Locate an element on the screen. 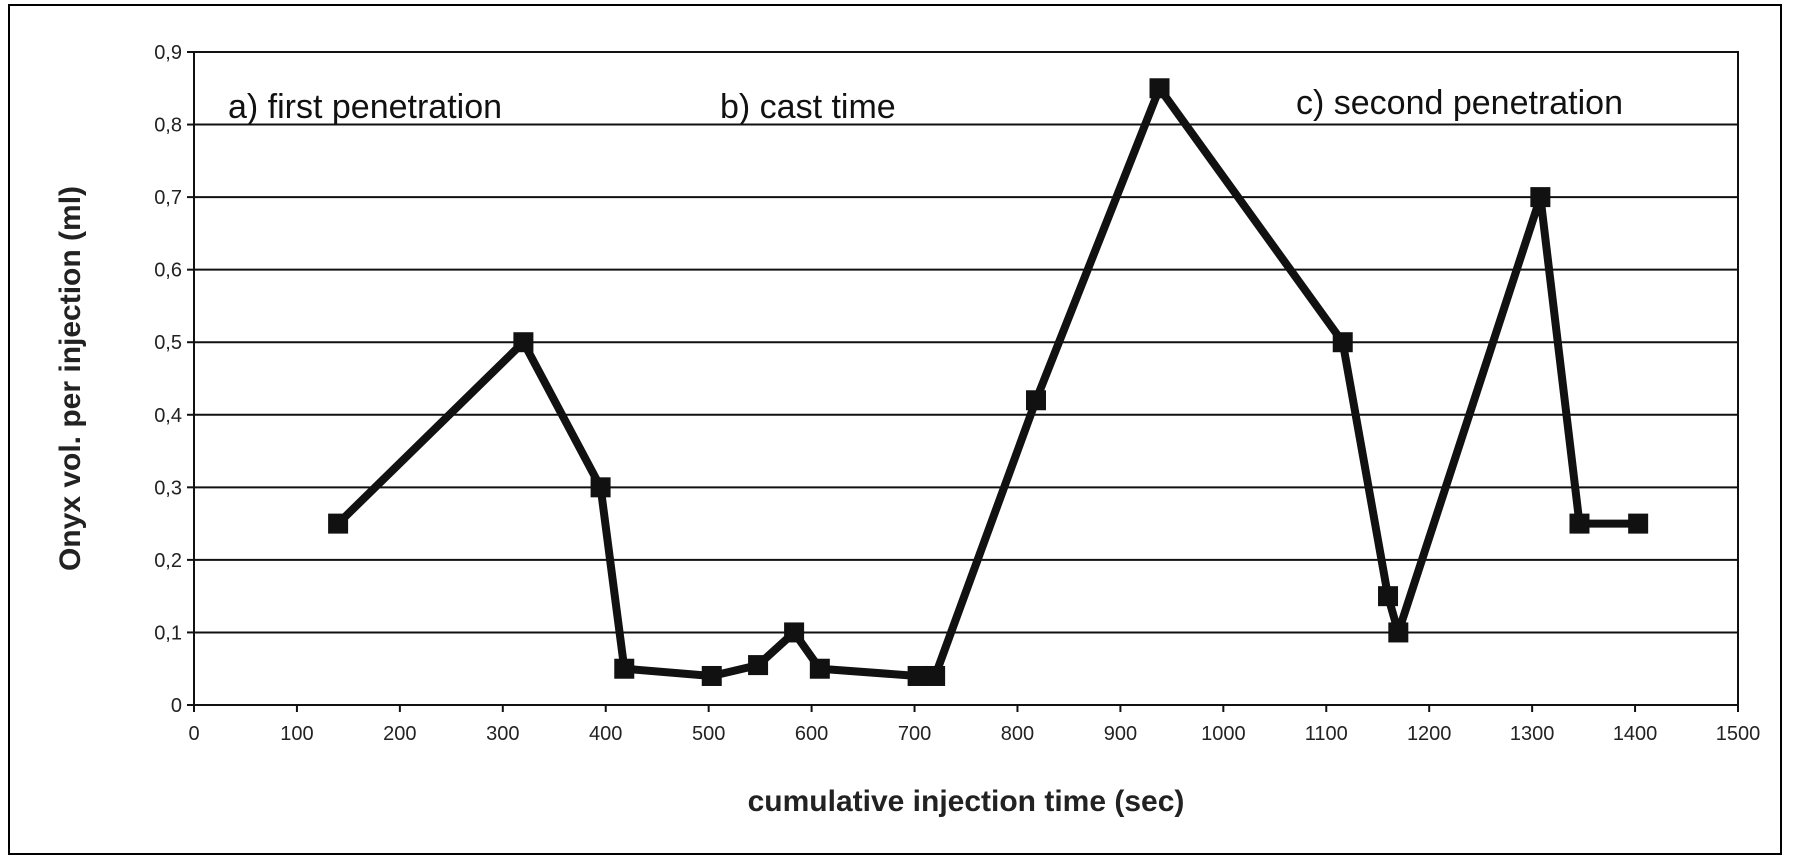 Image resolution: width=1800 pixels, height=863 pixels. y-tick-label: 0,5 is located at coordinates (168, 343).